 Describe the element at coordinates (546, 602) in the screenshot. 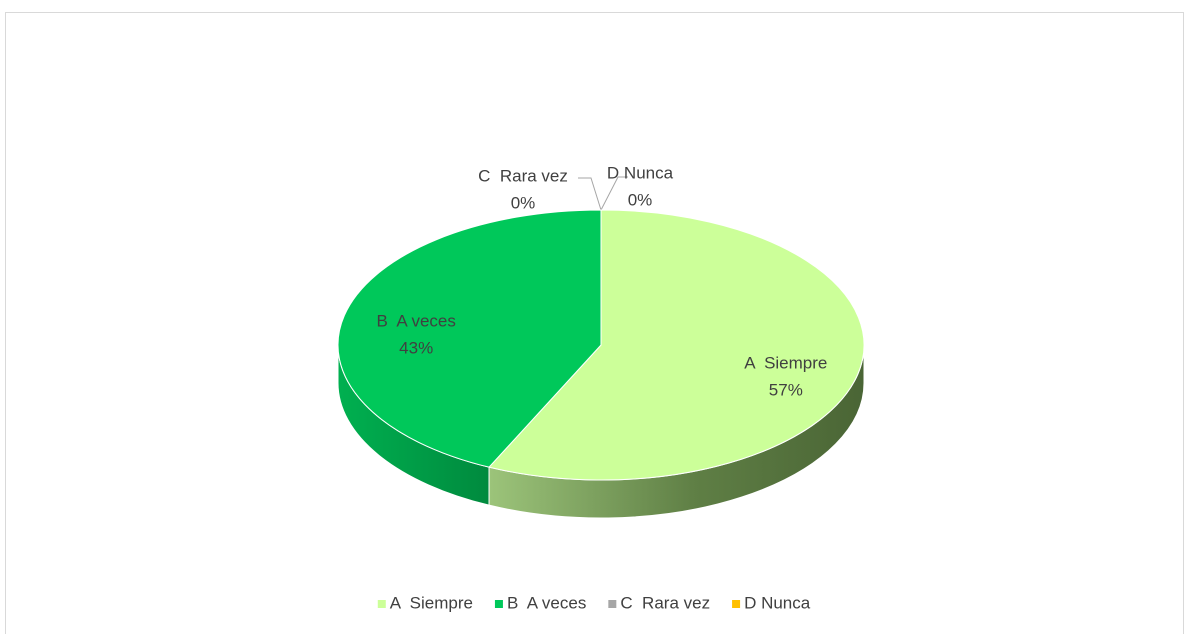

I see `legend-label: B A veces` at that location.